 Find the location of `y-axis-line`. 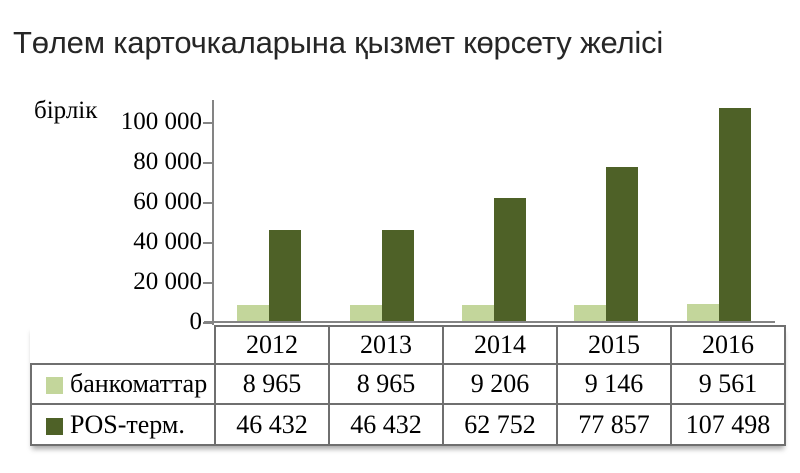

y-axis-line is located at coordinates (213, 212).